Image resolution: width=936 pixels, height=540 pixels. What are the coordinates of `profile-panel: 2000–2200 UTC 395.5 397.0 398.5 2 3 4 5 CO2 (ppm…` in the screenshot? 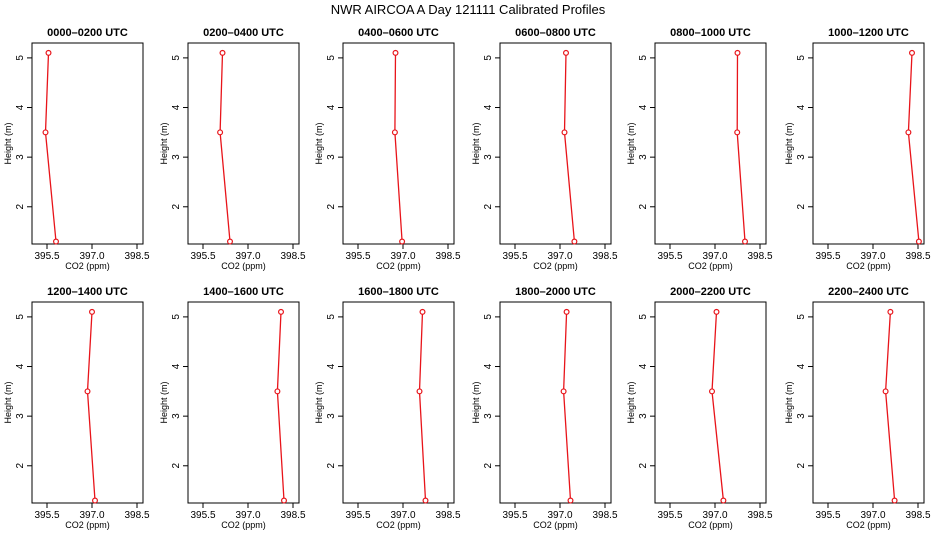 It's located at (699, 408).